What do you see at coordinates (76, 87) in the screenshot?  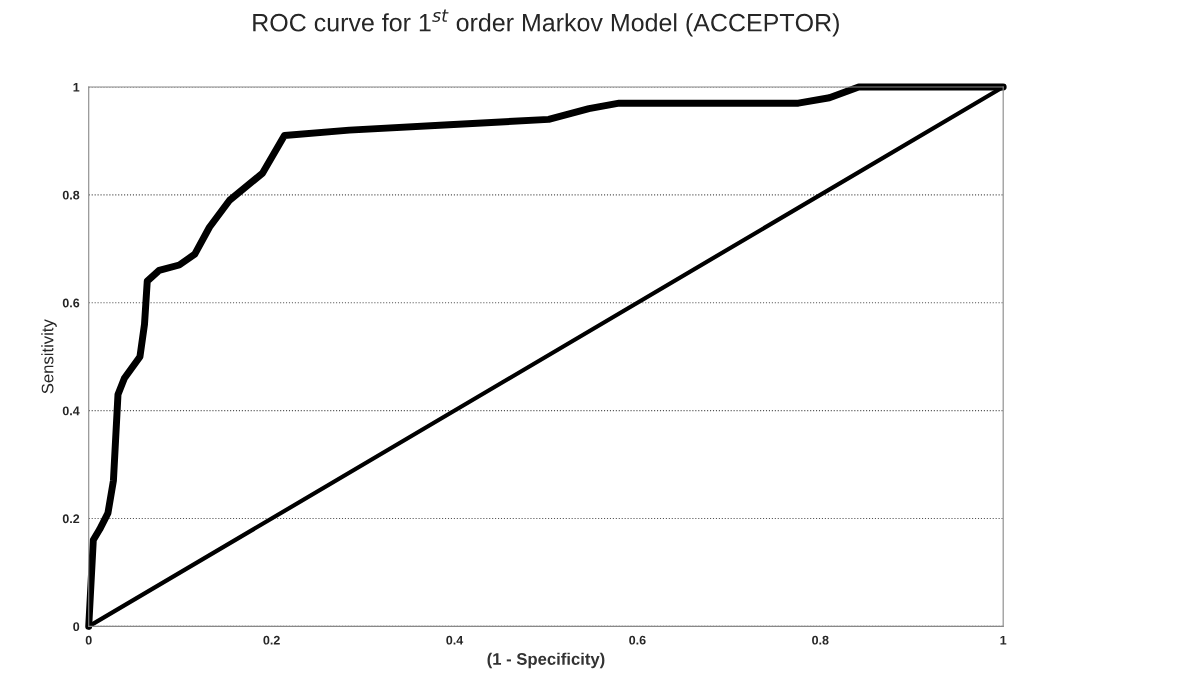 I see `y-tick-label: 1` at bounding box center [76, 87].